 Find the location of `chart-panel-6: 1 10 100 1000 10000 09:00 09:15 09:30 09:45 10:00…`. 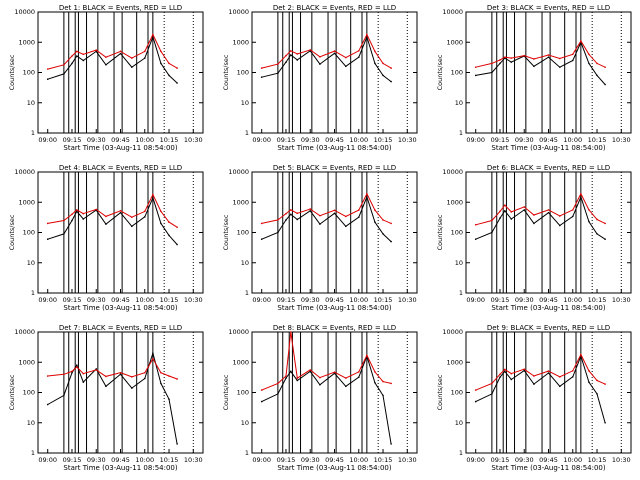

chart-panel-6: 1 10 100 1000 10000 09:00 09:15 09:30 09:45 10:00… is located at coordinates (534, 238).